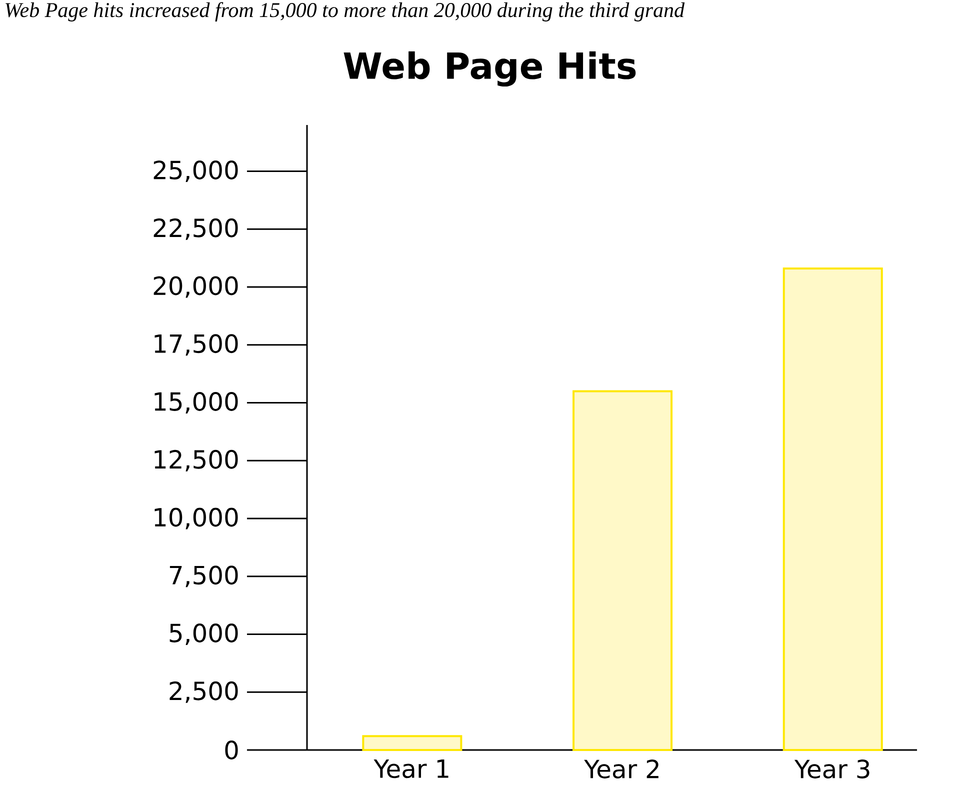  I want to click on text: Web Page hits increased from 15,000 to more than 20,000 during the third grand, so click(345, 12).